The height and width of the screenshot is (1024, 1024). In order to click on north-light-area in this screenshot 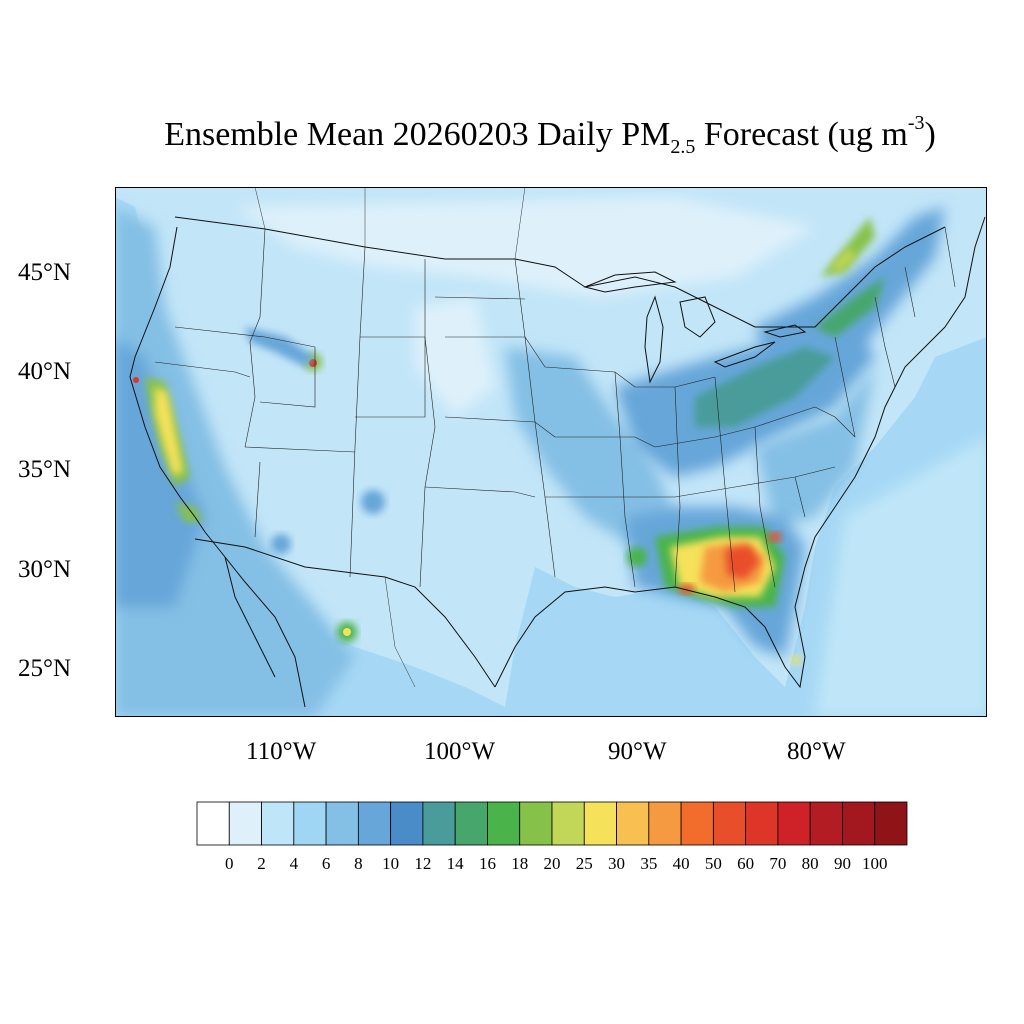, I will do `click(525, 247)`.